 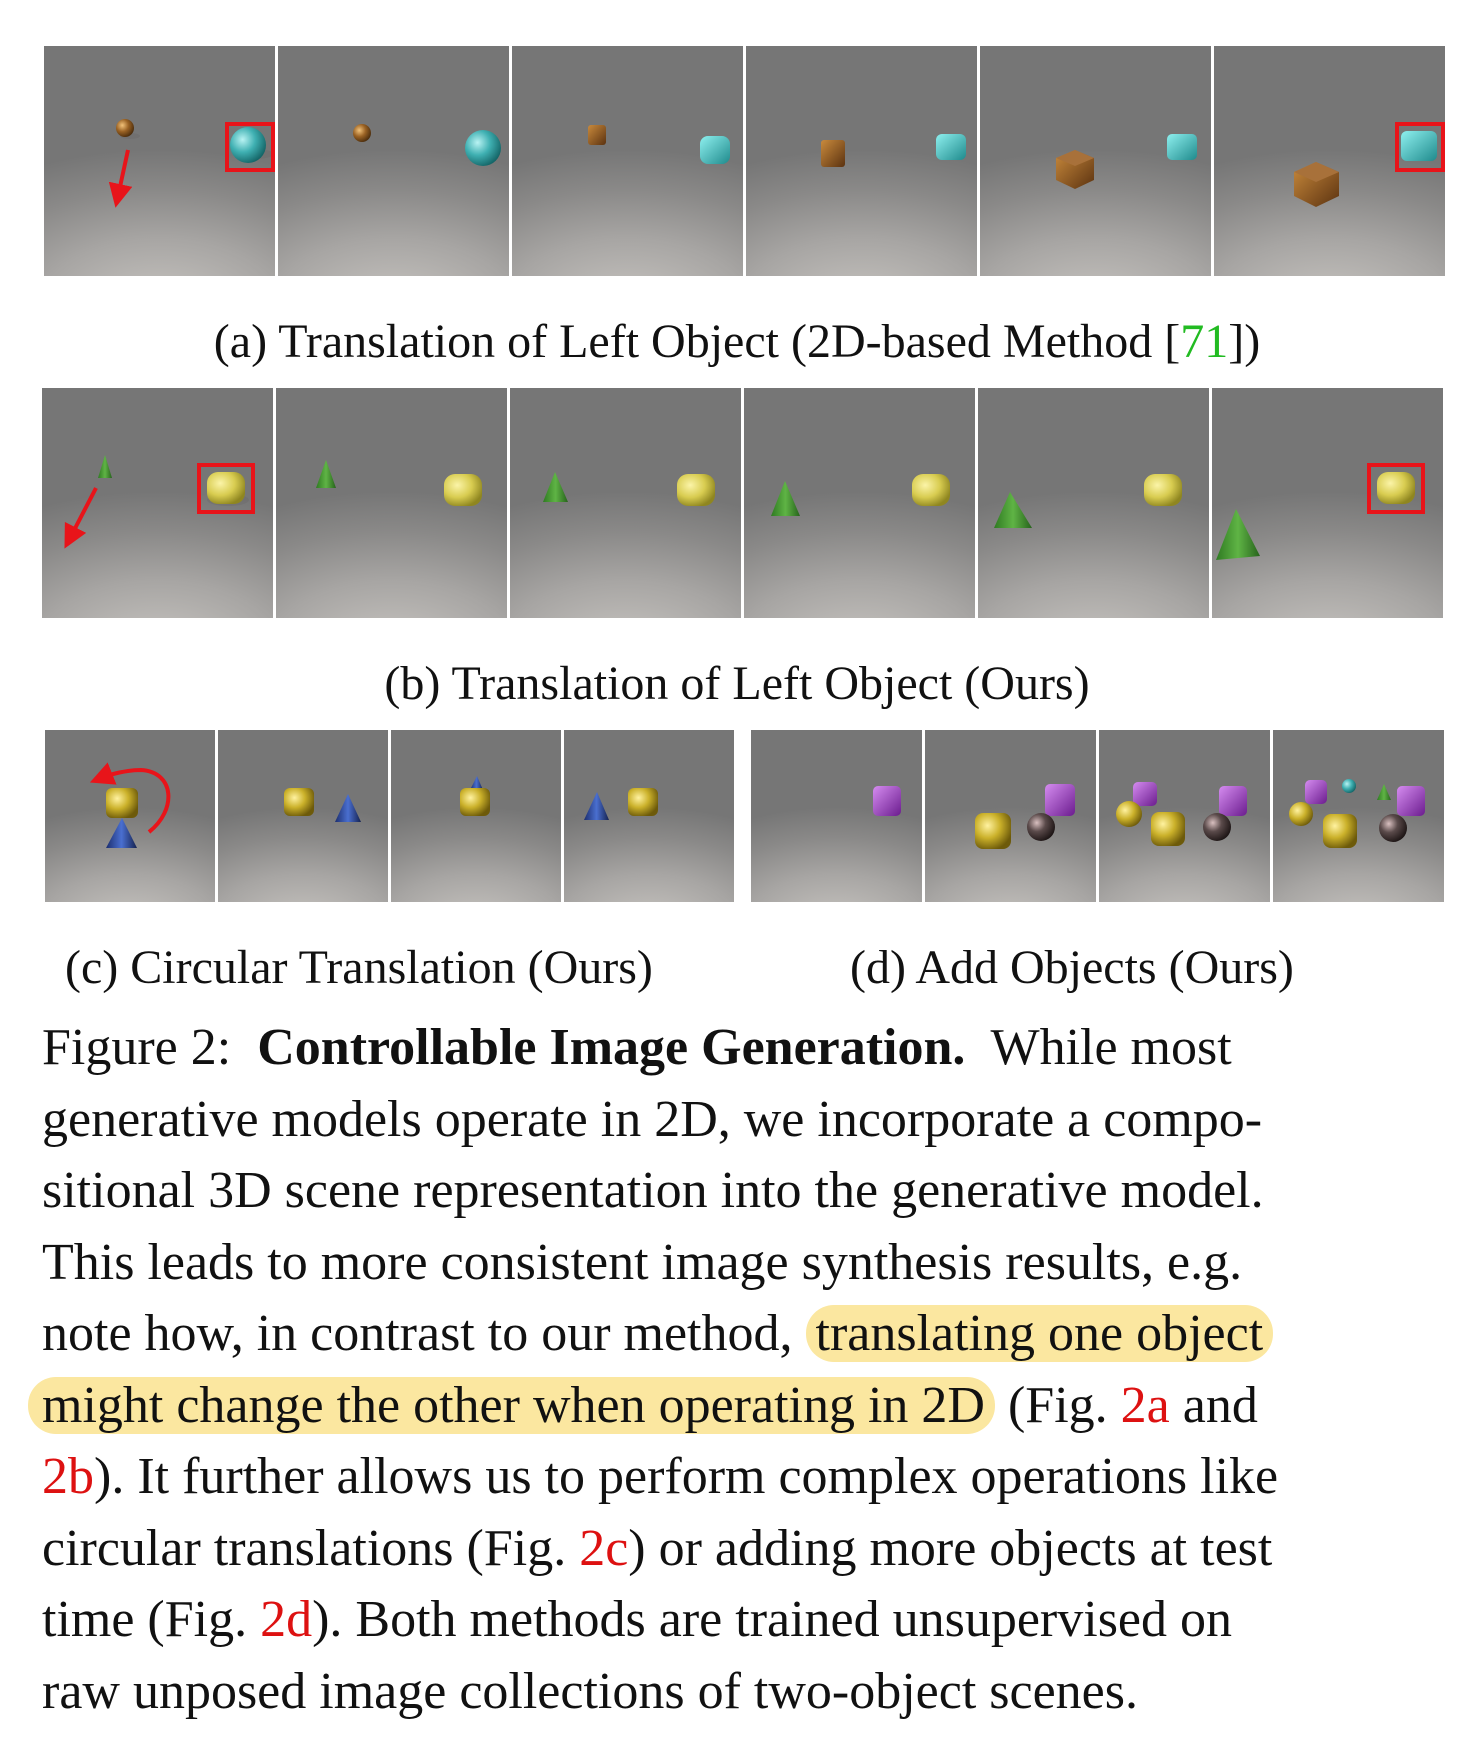 What do you see at coordinates (950, 1548) in the screenshot?
I see `paragraph-text: ) or adding more objects at test` at bounding box center [950, 1548].